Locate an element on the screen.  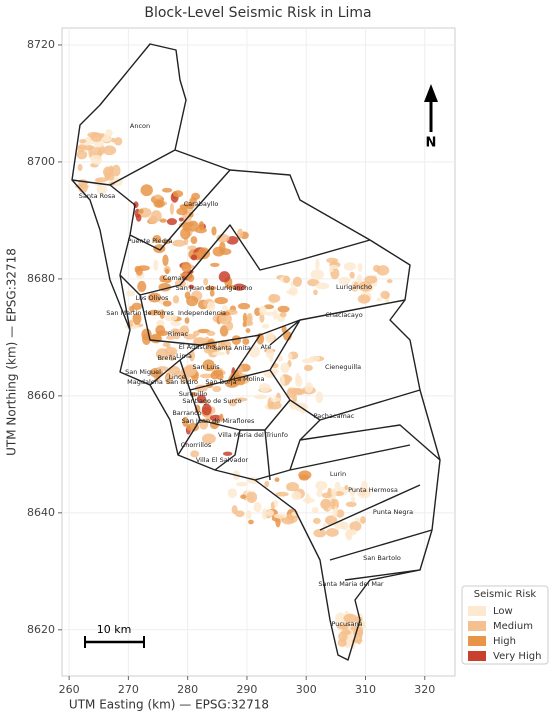
legend-label: Very High is located at coordinates (517, 656).